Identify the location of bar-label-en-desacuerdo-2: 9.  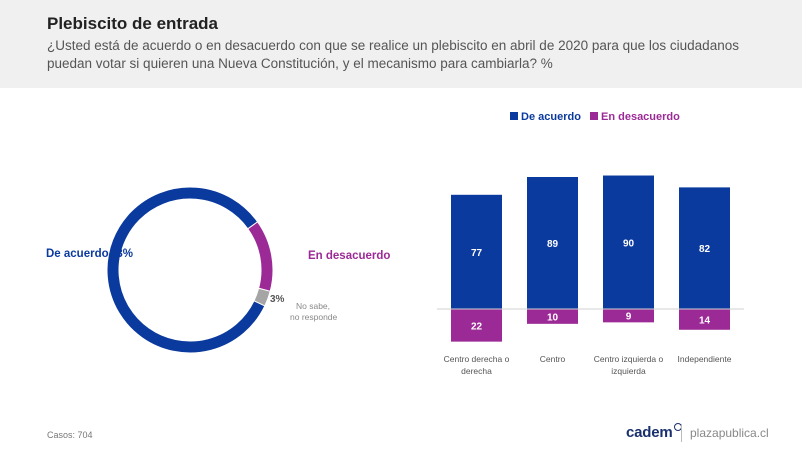
(629, 317).